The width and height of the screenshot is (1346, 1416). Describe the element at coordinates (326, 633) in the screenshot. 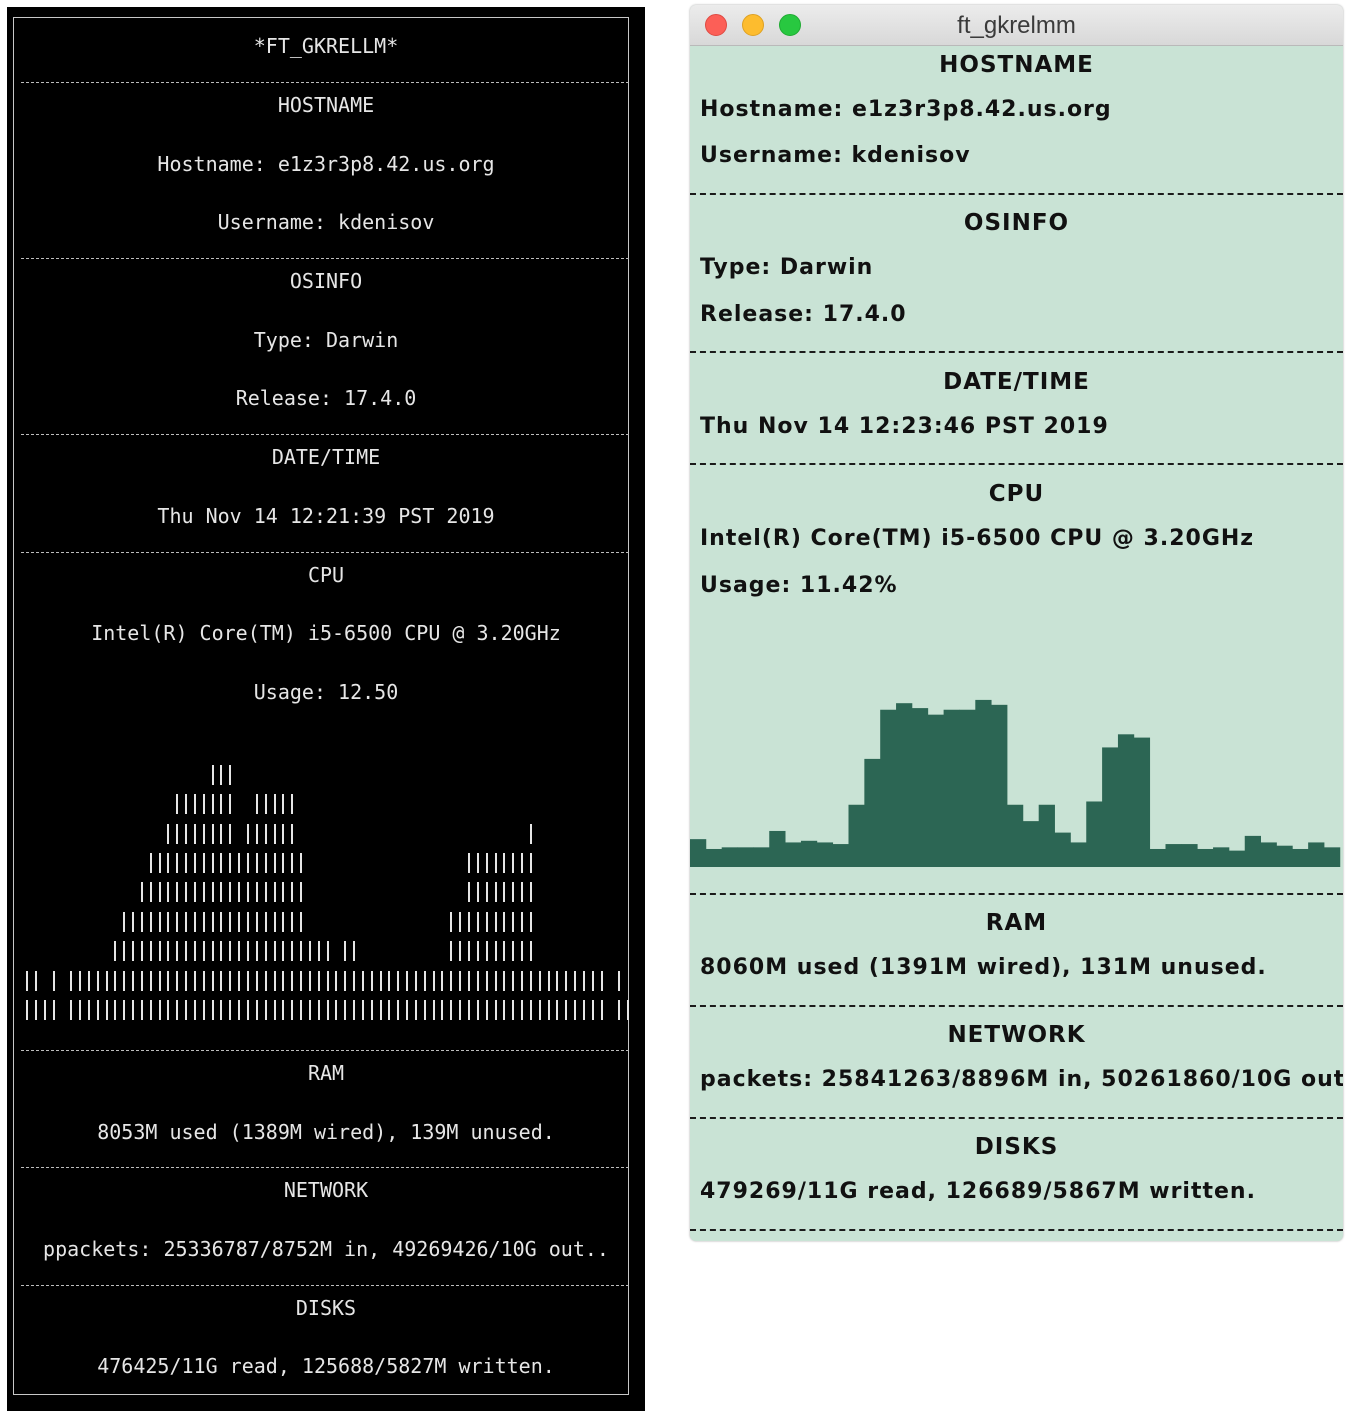

I see `terminal-cpu-model: Intel(R) Core(TM) i5-6500 CPU @ 3.20GHz` at that location.